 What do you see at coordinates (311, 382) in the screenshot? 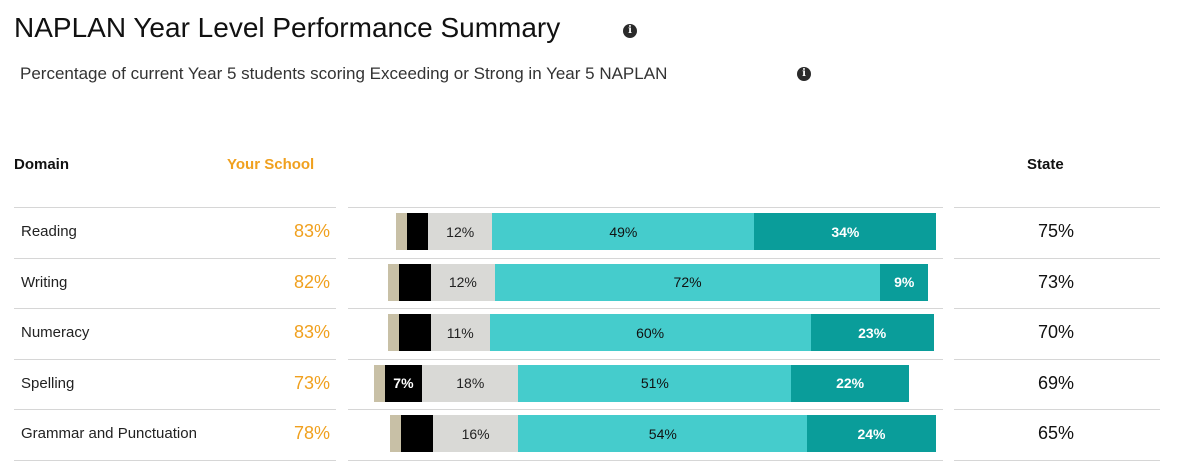
I see `your-school-value: 73%` at bounding box center [311, 382].